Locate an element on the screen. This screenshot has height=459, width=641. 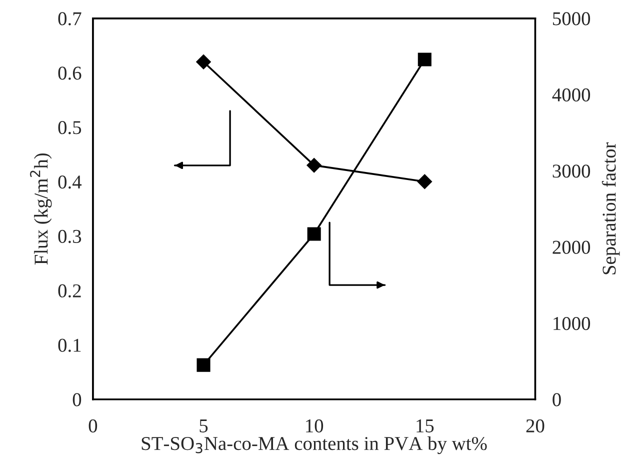
y-tick-label: 0.2 is located at coordinates (69, 291).